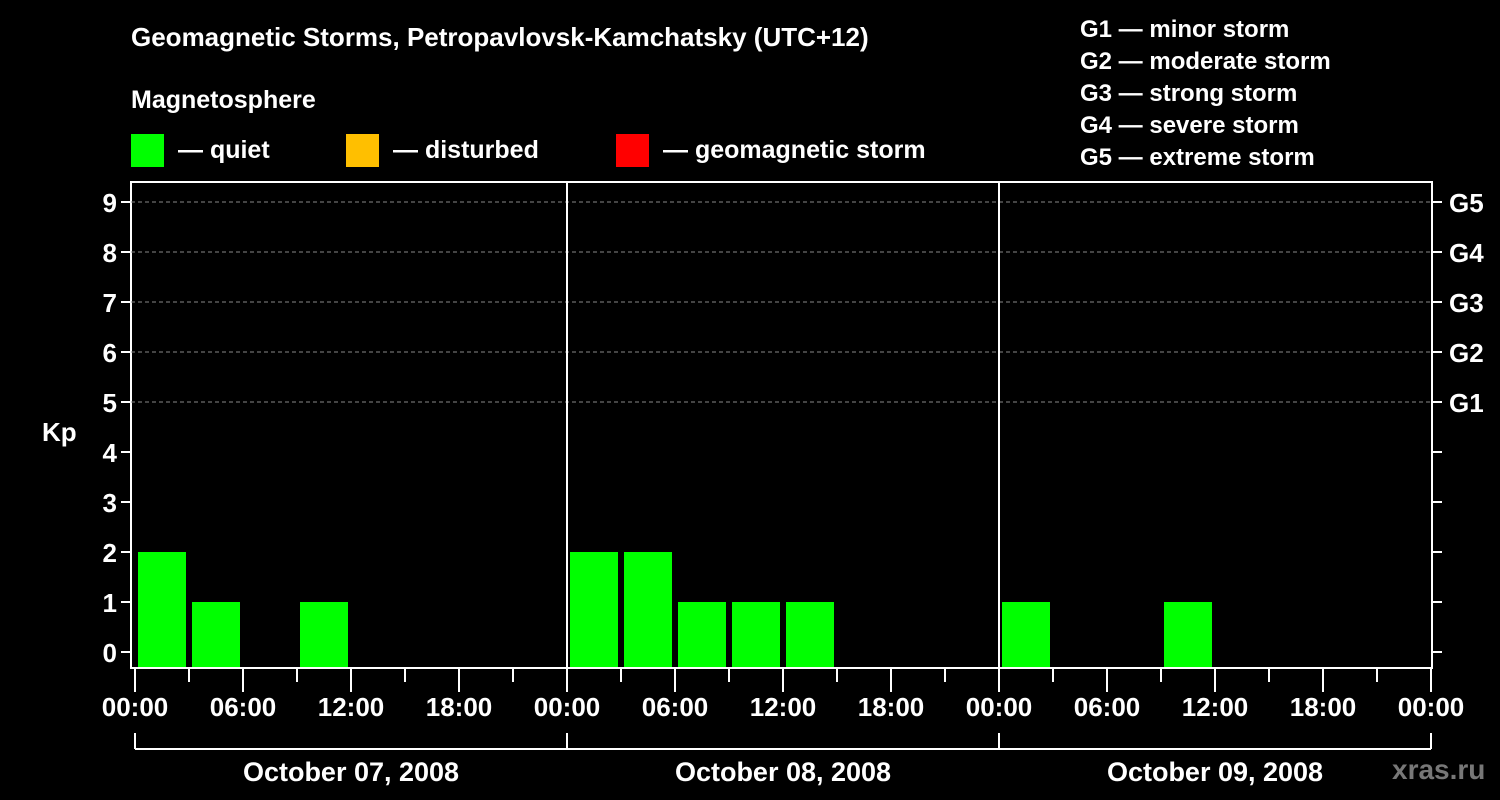 The height and width of the screenshot is (800, 1500). Describe the element at coordinates (147, 150) in the screenshot. I see `legend-swatch-quiet` at that location.